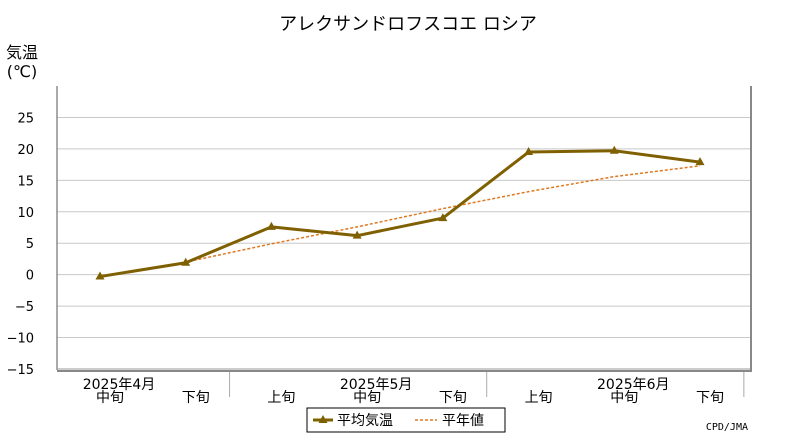 The height and width of the screenshot is (440, 800). Describe the element at coordinates (25, 150) in the screenshot. I see `y-tick-label: 20` at that location.